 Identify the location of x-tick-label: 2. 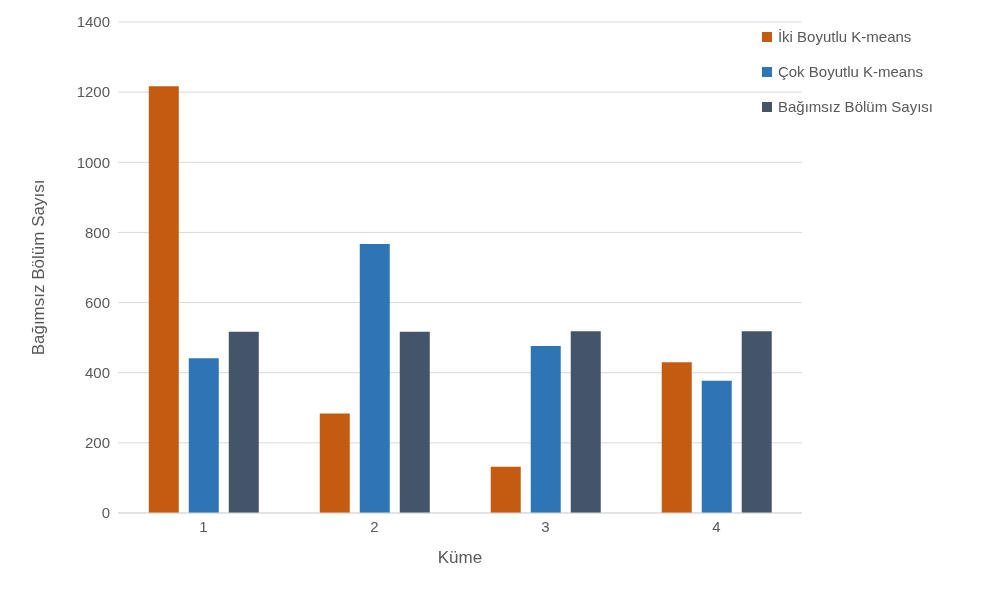
(374, 526).